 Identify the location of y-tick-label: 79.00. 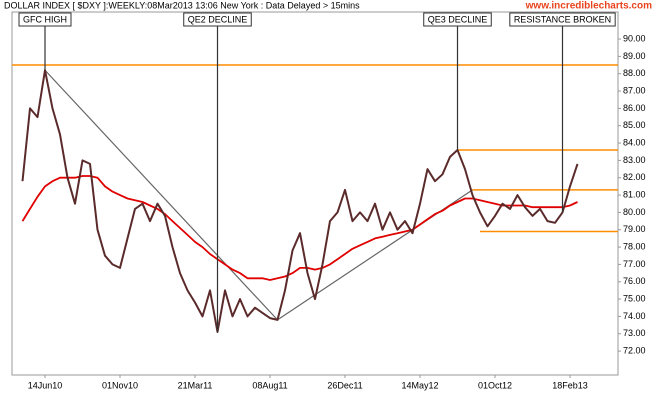
(634, 229).